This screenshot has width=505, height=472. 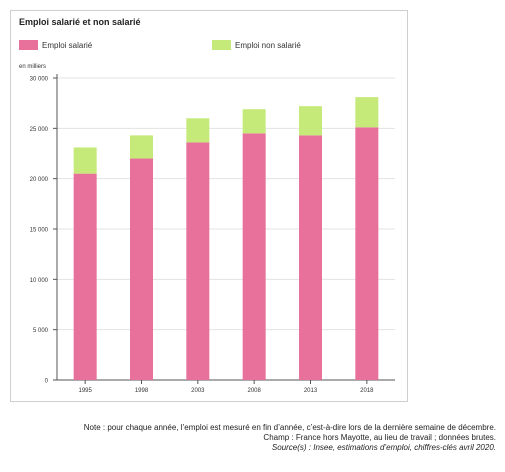 I want to click on x-tick-label: 2013, so click(x=311, y=391).